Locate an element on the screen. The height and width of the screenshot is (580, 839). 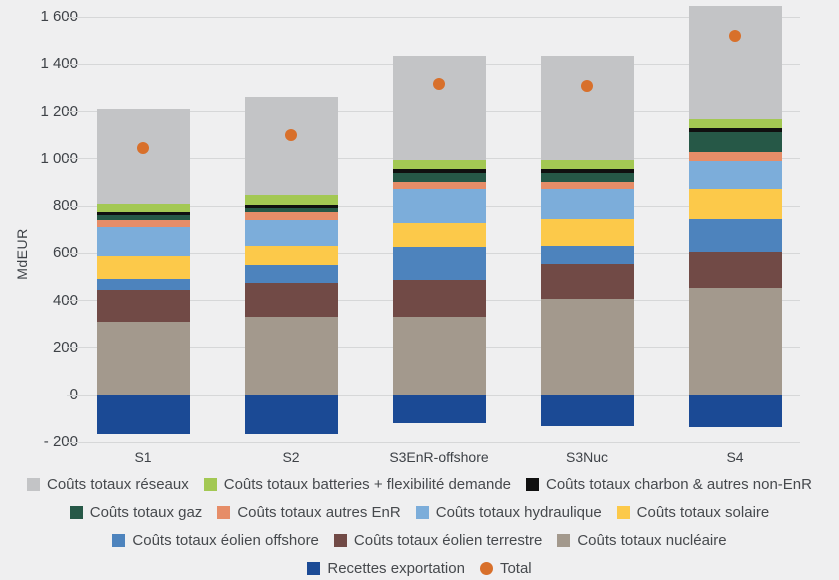
legend-item: Coûts totaux charbon & autres non-EnR is located at coordinates (669, 484).